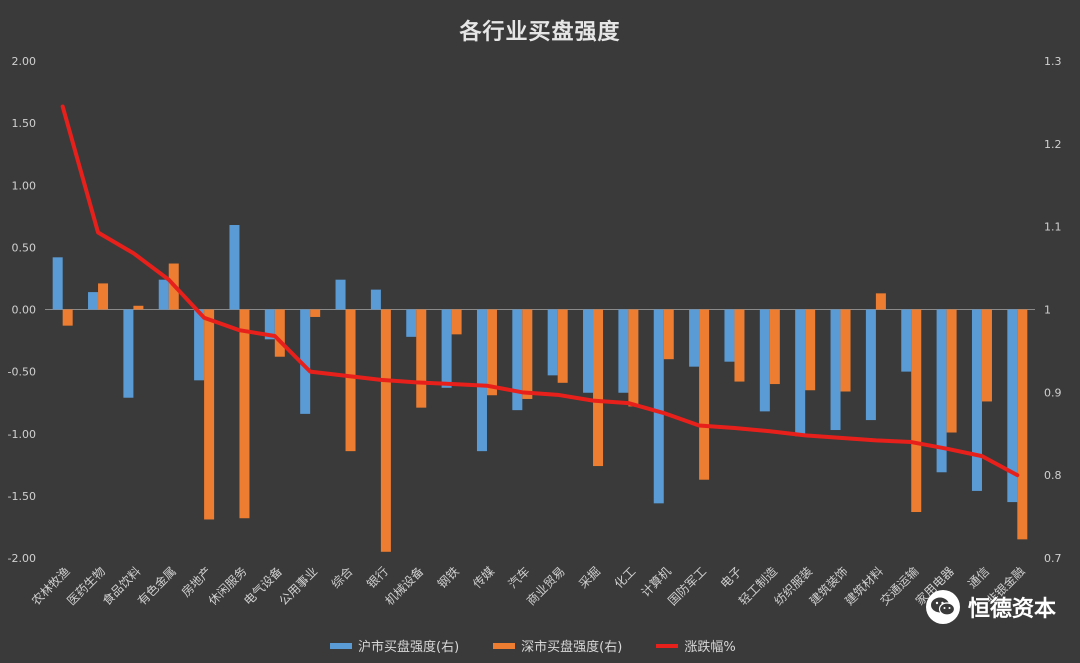  Describe the element at coordinates (667, 645) in the screenshot. I see `legend-swatch-change` at that location.